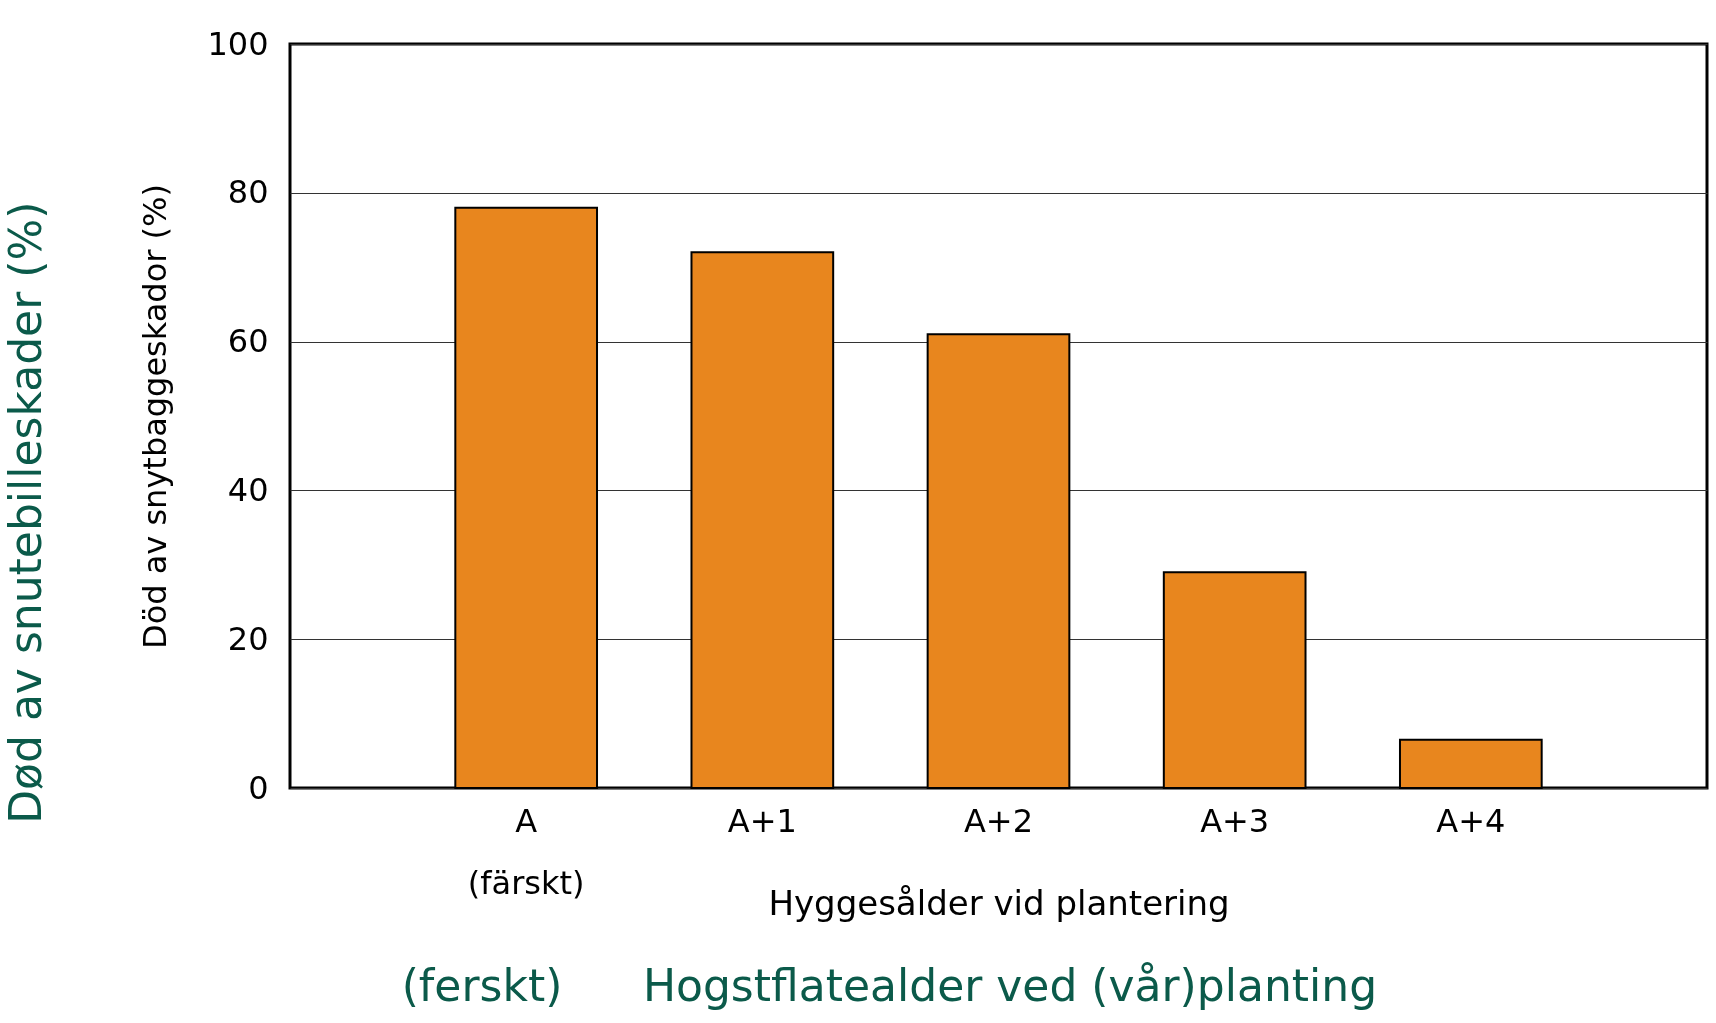 This screenshot has width=1716, height=1023. Describe the element at coordinates (999, 902) in the screenshot. I see `x-axis-title: Hyggesålder vid plantering` at that location.